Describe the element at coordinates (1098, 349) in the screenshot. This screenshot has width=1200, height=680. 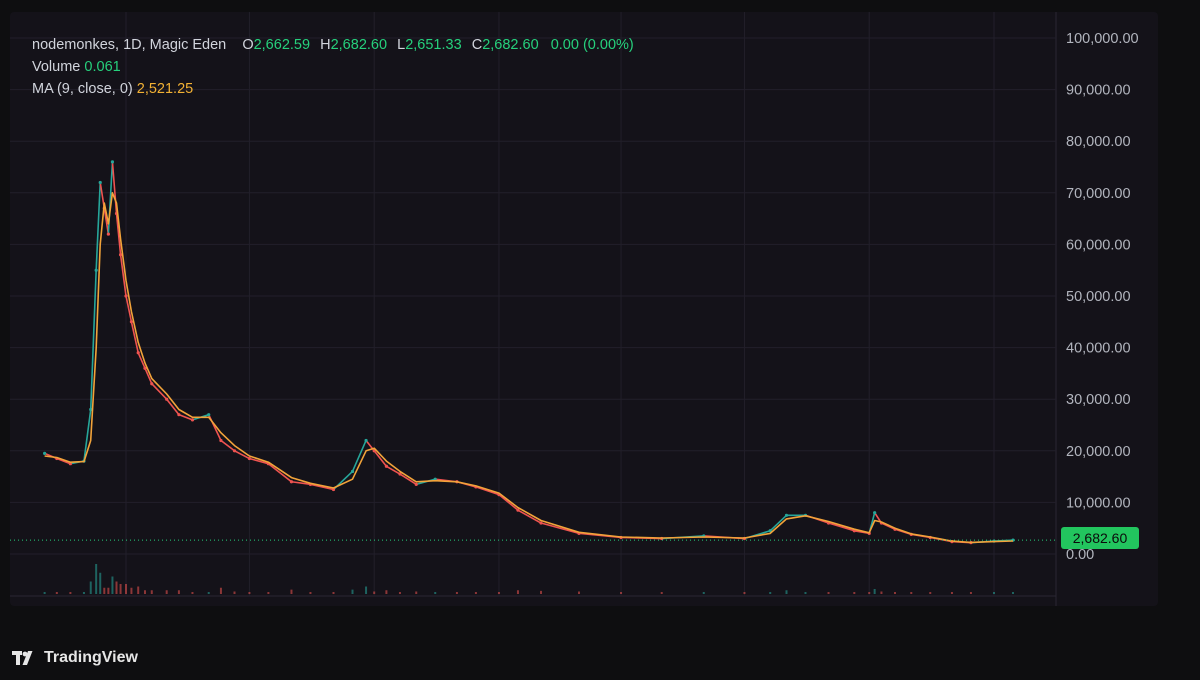
I see `y-tick-label: 40,000.00` at that location.